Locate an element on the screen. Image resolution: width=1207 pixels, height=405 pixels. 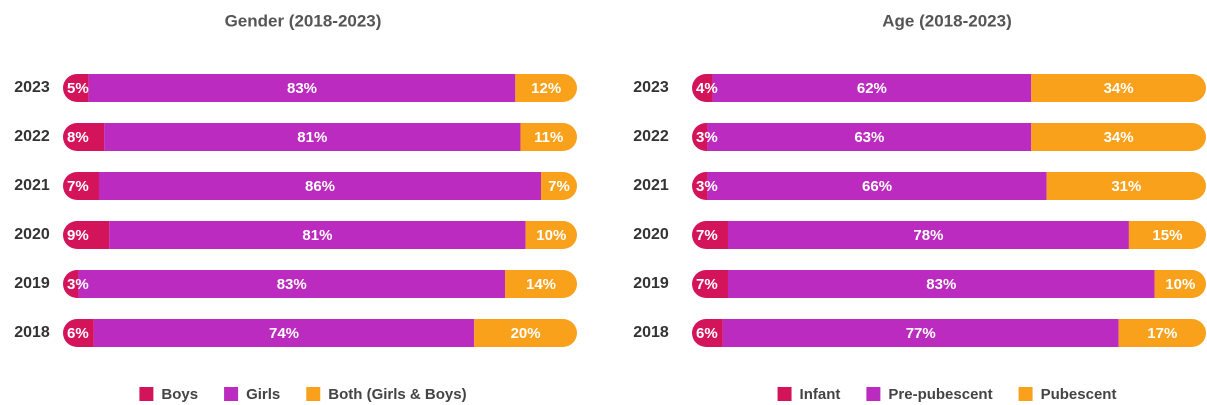
legend: Boys Girls Both (Girls & Boys) is located at coordinates (303, 394).